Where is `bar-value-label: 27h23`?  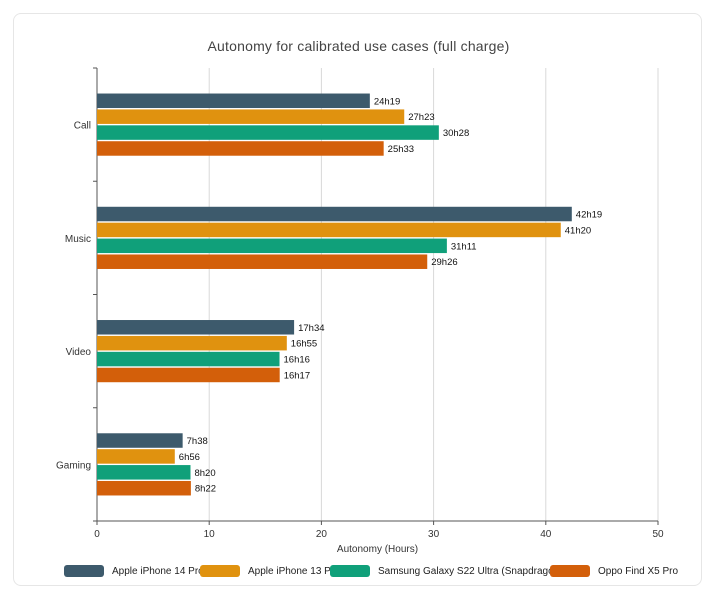
bar-value-label: 27h23 is located at coordinates (421, 117).